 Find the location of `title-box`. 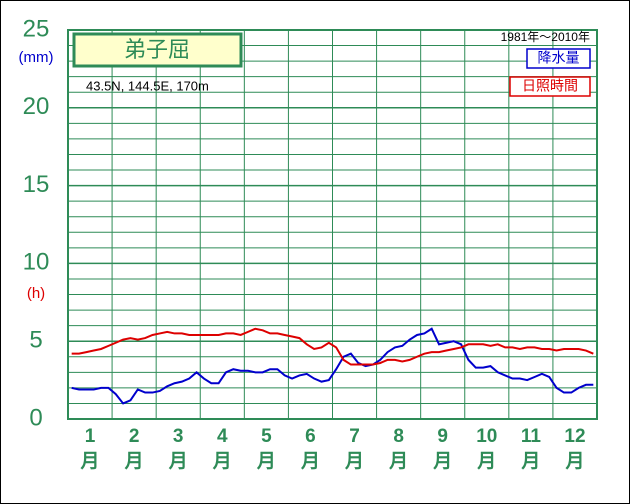

title-box is located at coordinates (157, 50).